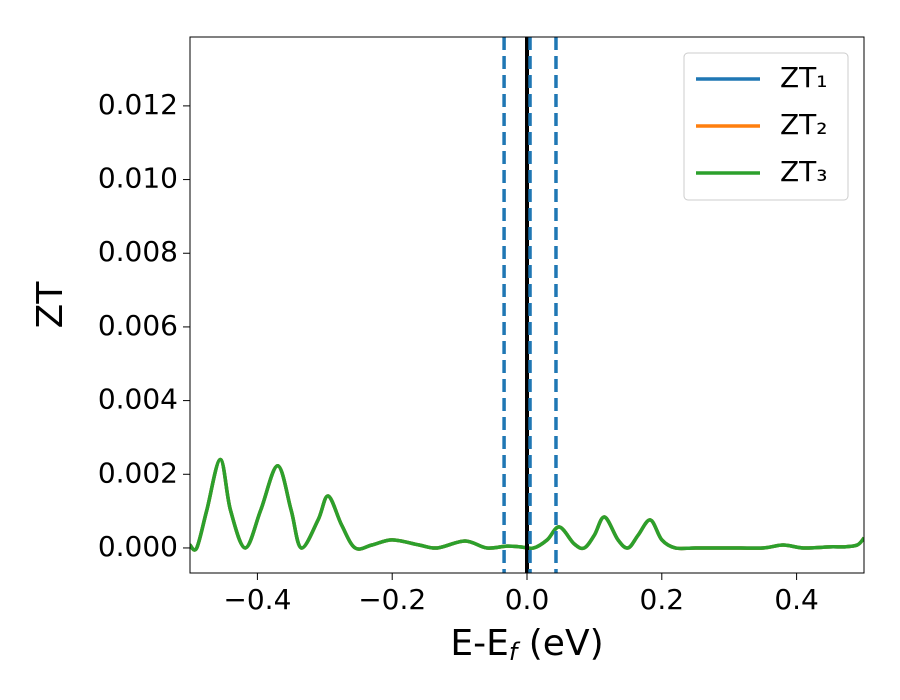 This screenshot has width=900, height=700. Describe the element at coordinates (257, 599) in the screenshot. I see `x-tick-label: −0.4` at that location.